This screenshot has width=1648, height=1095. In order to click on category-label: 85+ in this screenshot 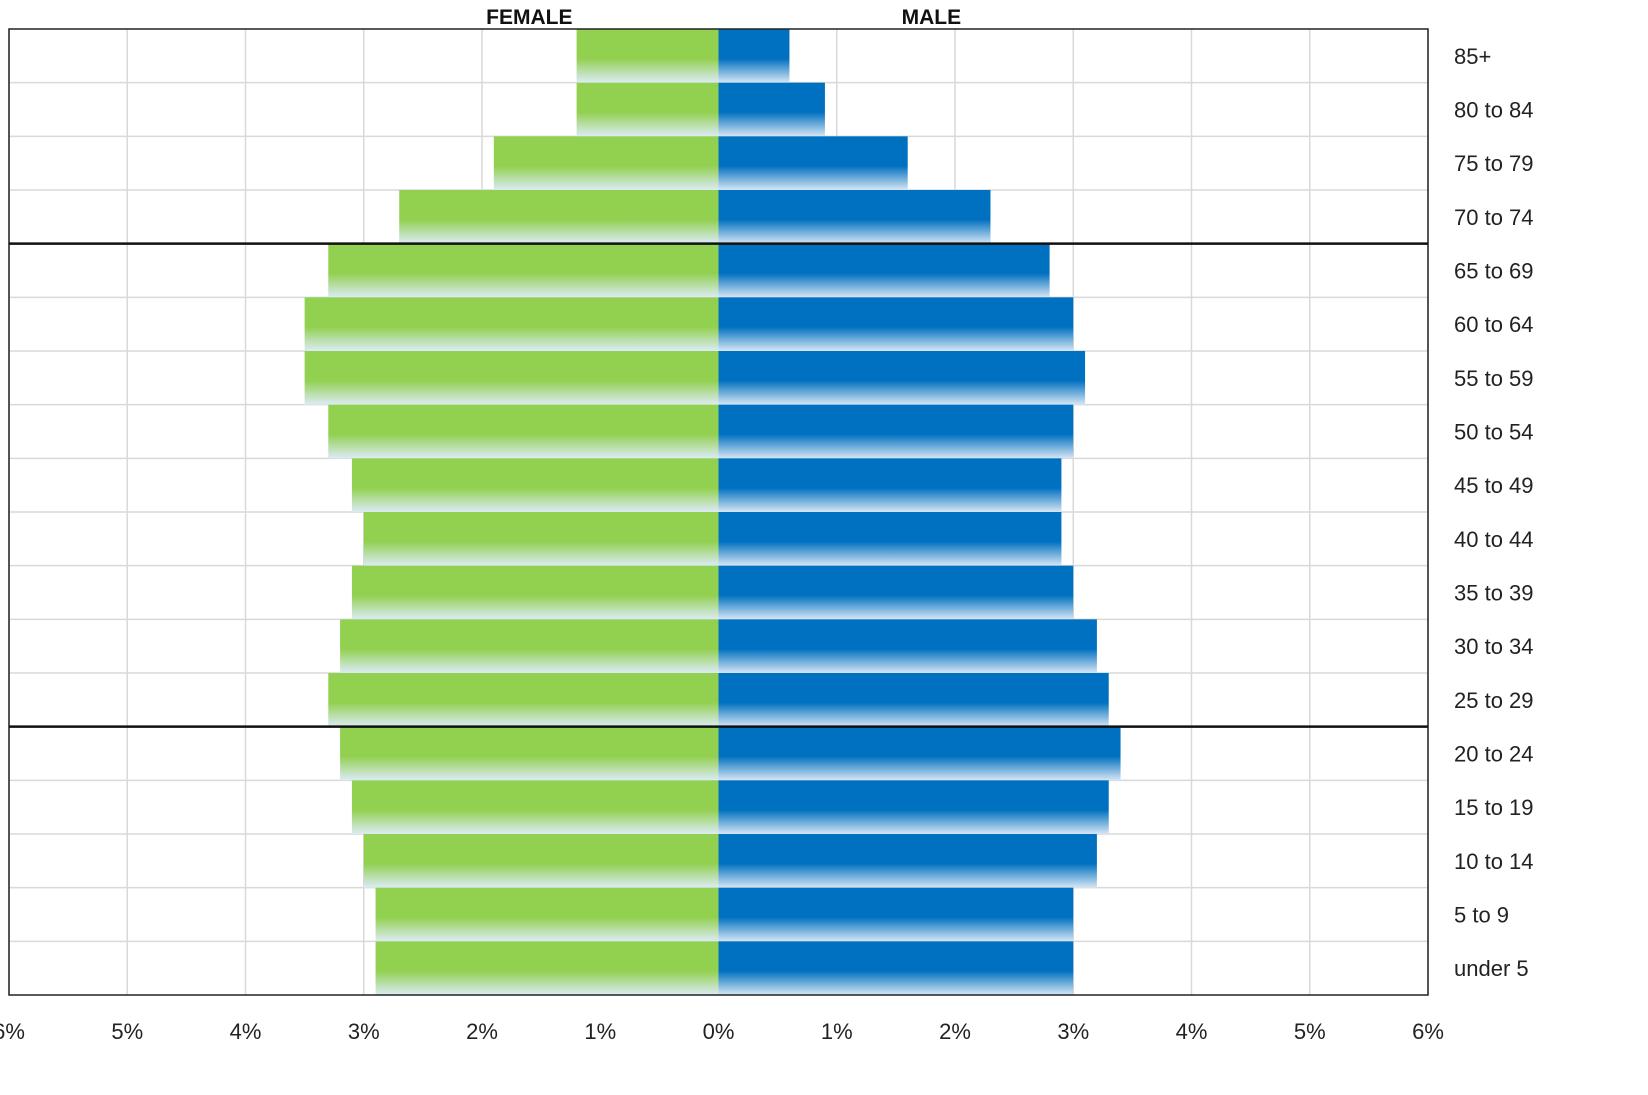, I will do `click(1472, 56)`.